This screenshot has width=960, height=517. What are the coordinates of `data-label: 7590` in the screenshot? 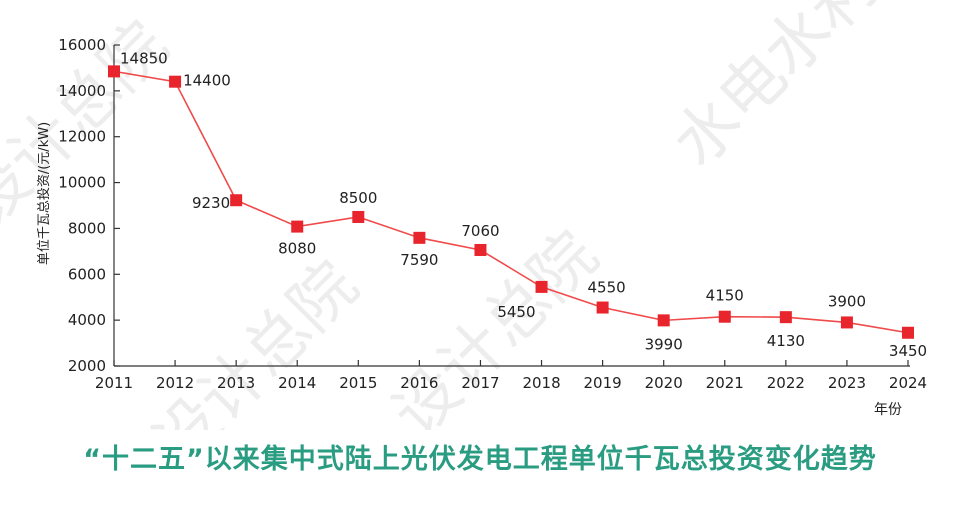 It's located at (419, 260).